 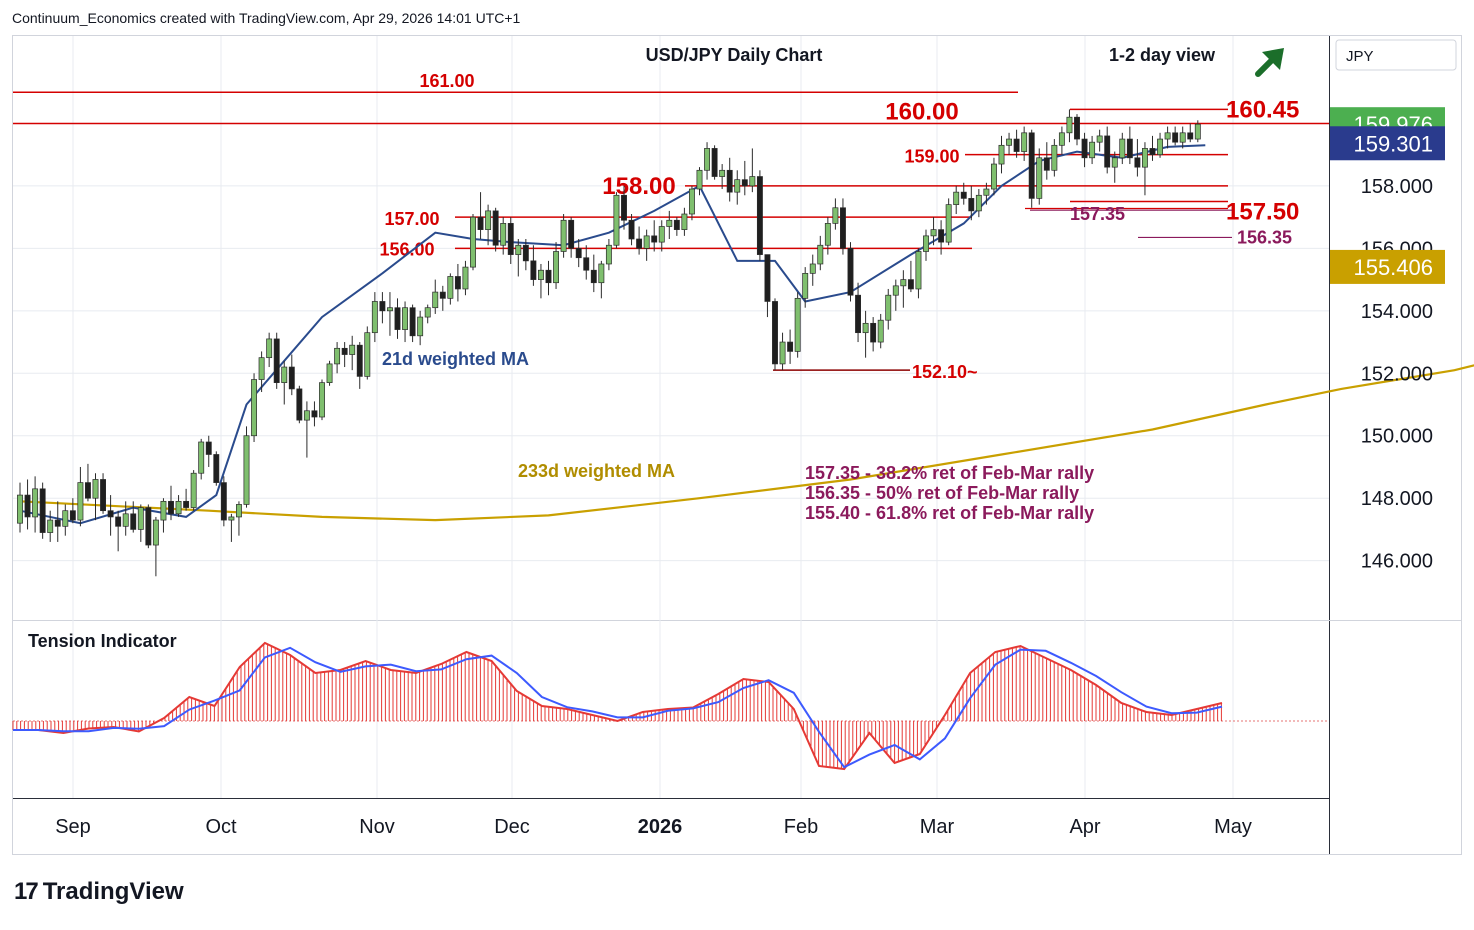 I want to click on price-tick: 146.000, so click(x=1397, y=562).